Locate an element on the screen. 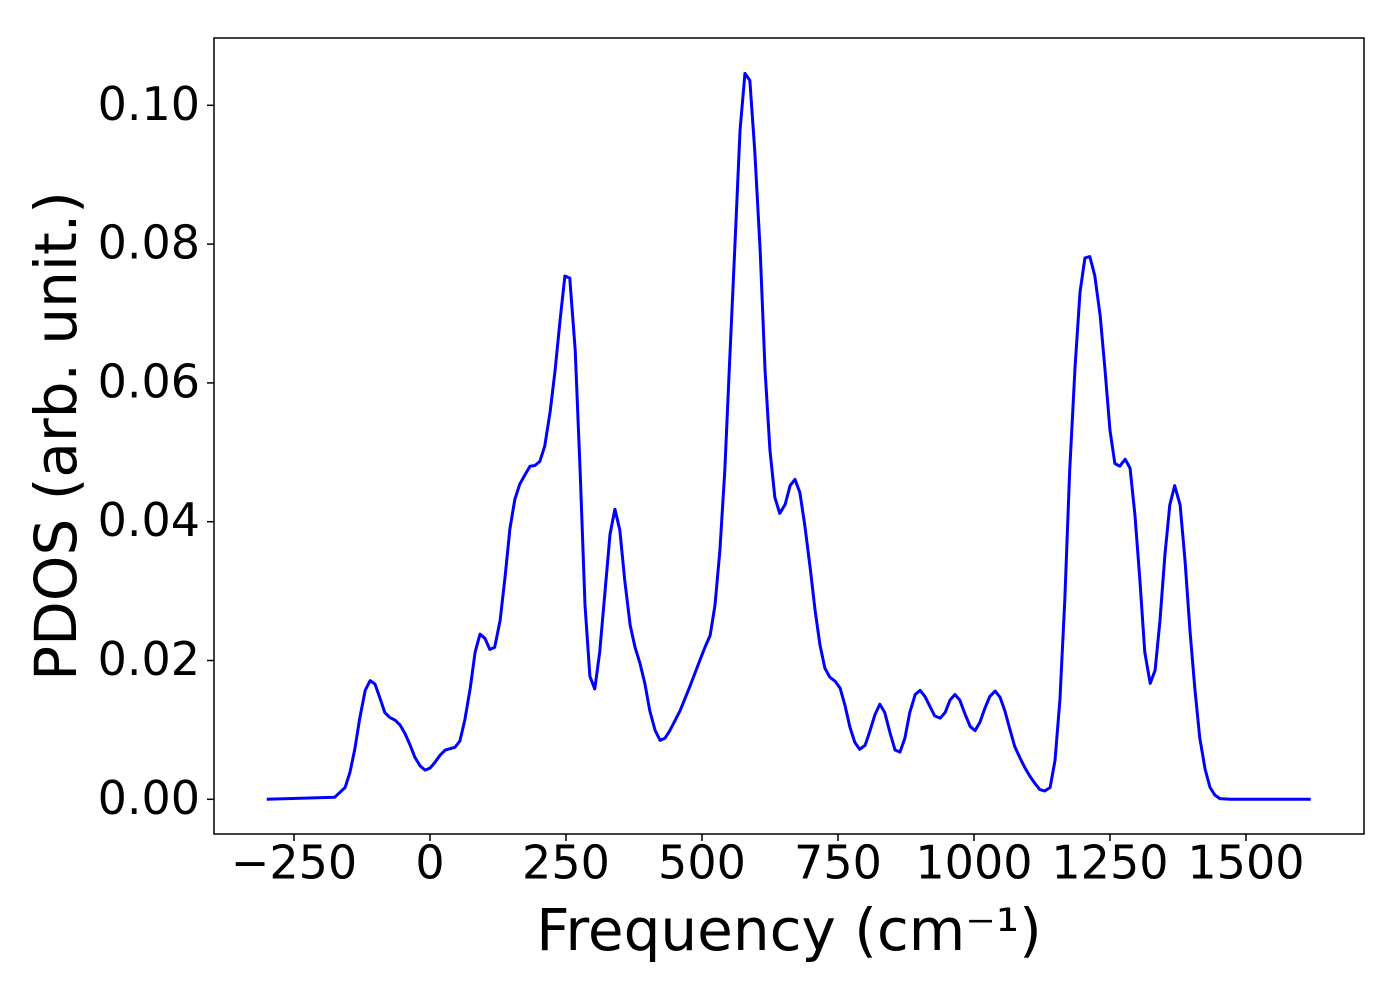 This screenshot has width=1400, height=1004. y-tick-label: 0.02 is located at coordinates (149, 659).